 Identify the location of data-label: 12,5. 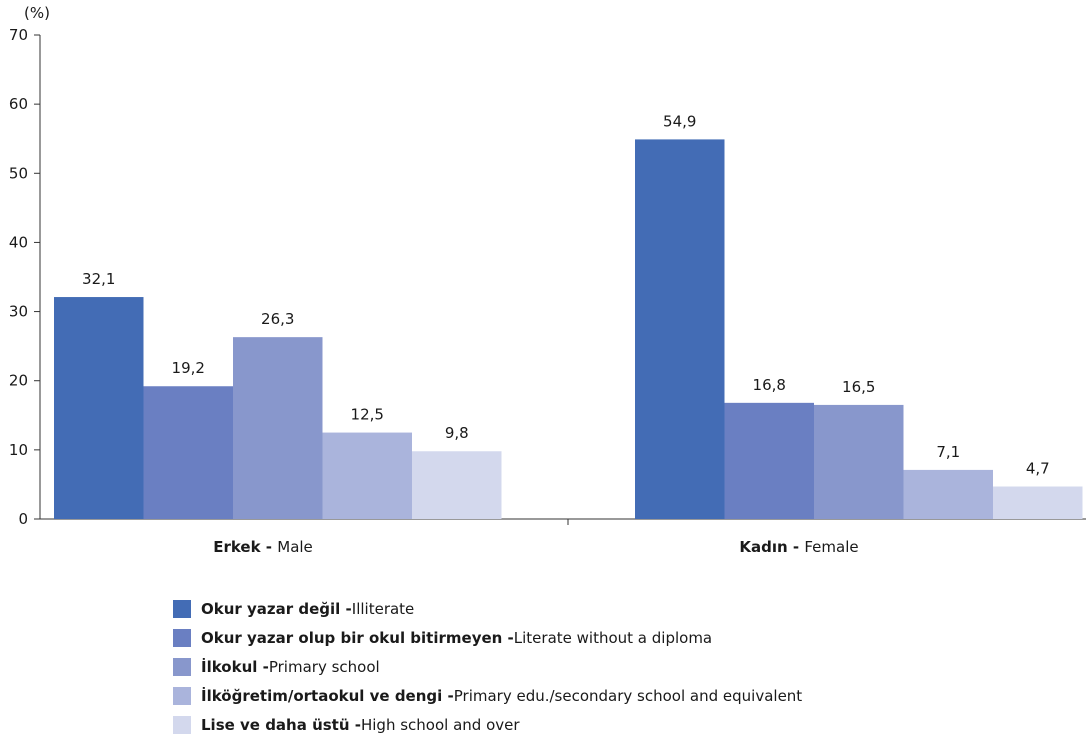
(367, 415).